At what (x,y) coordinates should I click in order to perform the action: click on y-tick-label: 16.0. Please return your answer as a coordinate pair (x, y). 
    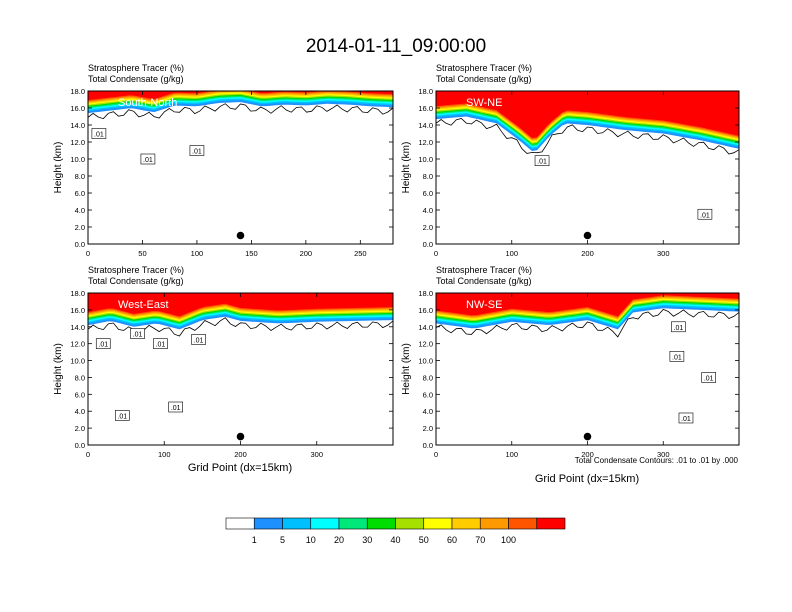
    Looking at the image, I should click on (425, 108).